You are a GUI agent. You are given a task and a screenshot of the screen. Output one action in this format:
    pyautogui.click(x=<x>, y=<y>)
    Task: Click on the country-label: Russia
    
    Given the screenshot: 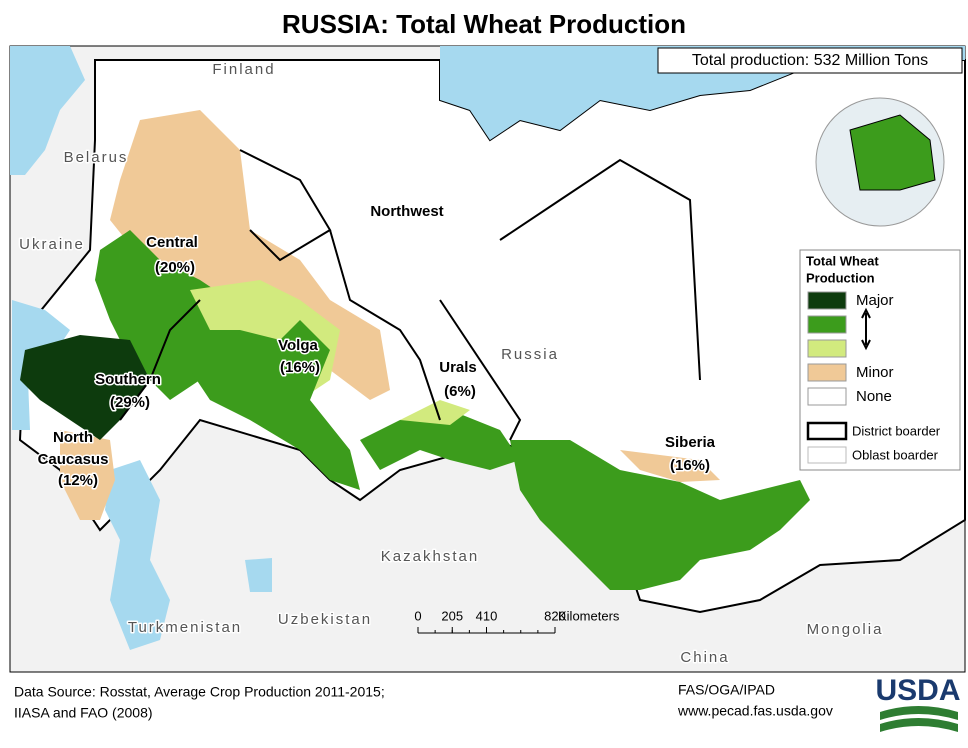 What is the action you would take?
    pyautogui.click(x=530, y=354)
    